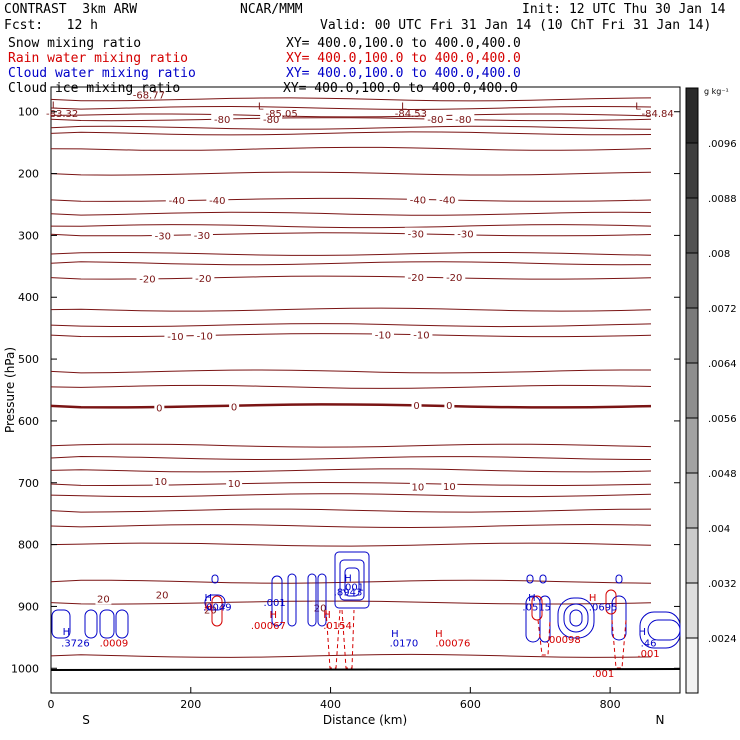 Image resolution: width=740 pixels, height=740 pixels. I want to click on field-snow-name: Snow mixing ratio, so click(75, 43).